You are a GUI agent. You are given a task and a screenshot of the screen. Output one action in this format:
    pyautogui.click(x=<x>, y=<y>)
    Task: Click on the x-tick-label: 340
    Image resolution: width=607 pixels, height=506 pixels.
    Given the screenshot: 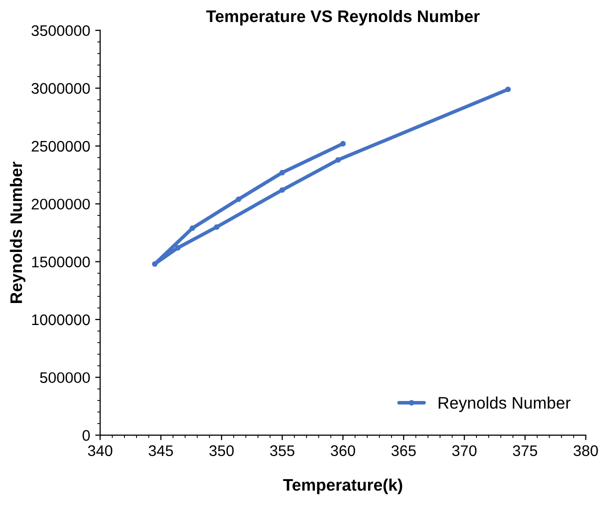 What is the action you would take?
    pyautogui.click(x=100, y=450)
    